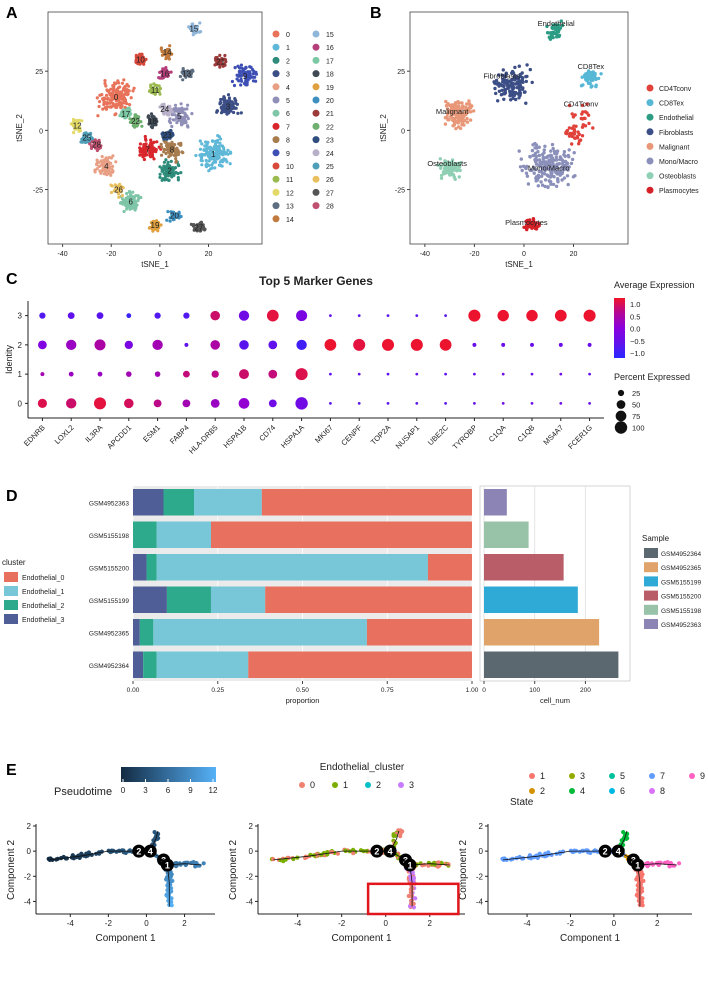  What do you see at coordinates (292, 436) in the screenshot?
I see `panel-c-xtick-label: HSPA1A` at bounding box center [292, 436].